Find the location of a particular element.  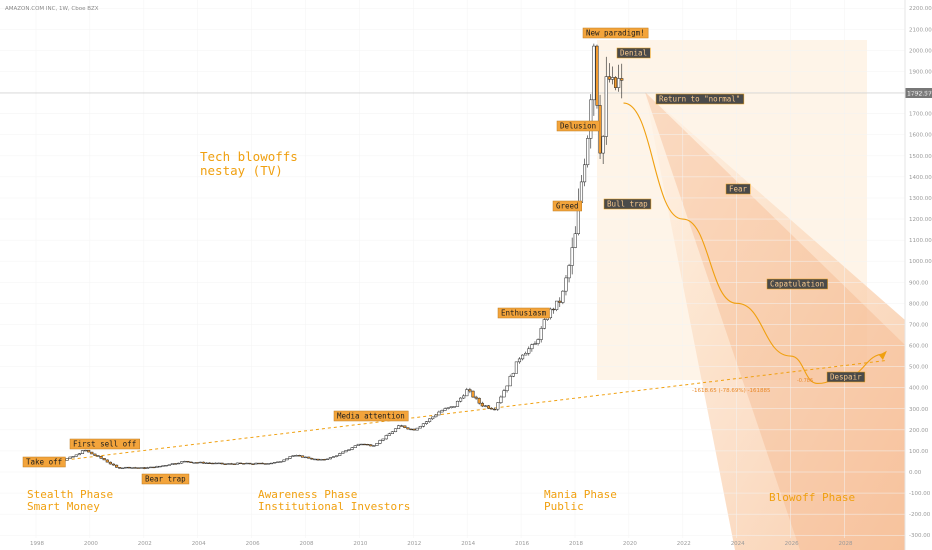

tag-bear-trap: Bear trap is located at coordinates (165, 479).